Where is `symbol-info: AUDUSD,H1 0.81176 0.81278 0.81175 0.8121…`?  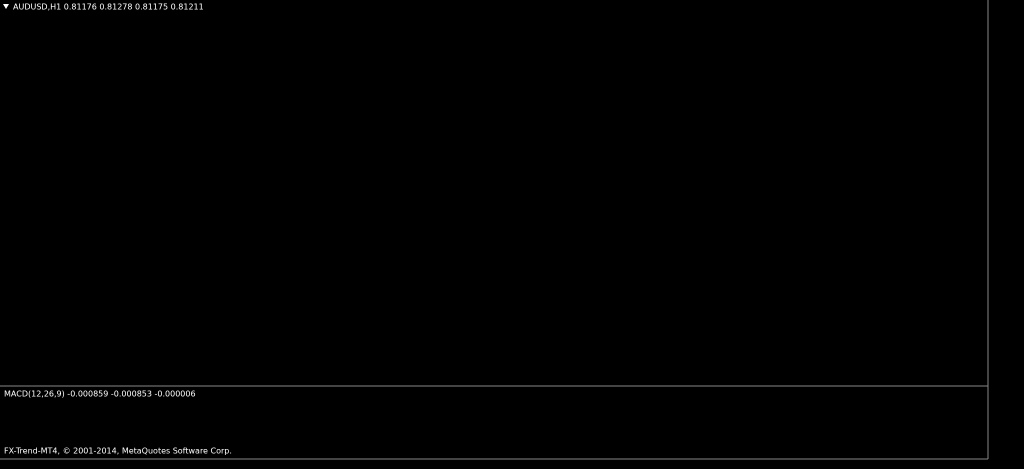
symbol-info: AUDUSD,H1 0.81176 0.81278 0.81175 0.8121… is located at coordinates (108, 7).